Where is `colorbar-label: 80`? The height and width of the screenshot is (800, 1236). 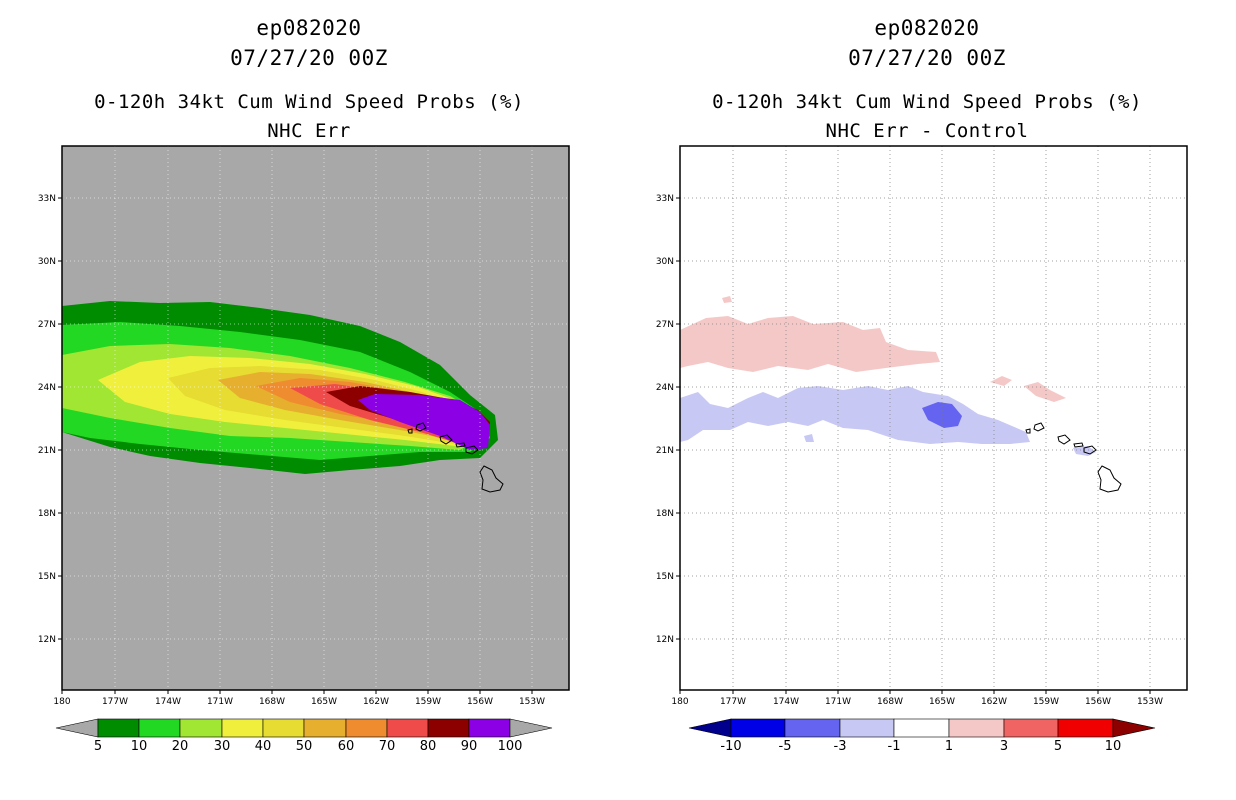 colorbar-label: 80 is located at coordinates (428, 746).